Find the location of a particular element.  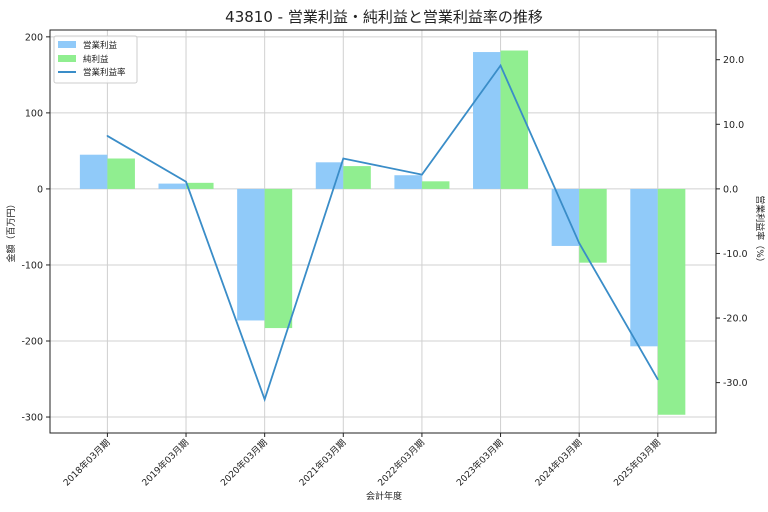

x-tick-label: 2022年03月期 is located at coordinates (401, 463).